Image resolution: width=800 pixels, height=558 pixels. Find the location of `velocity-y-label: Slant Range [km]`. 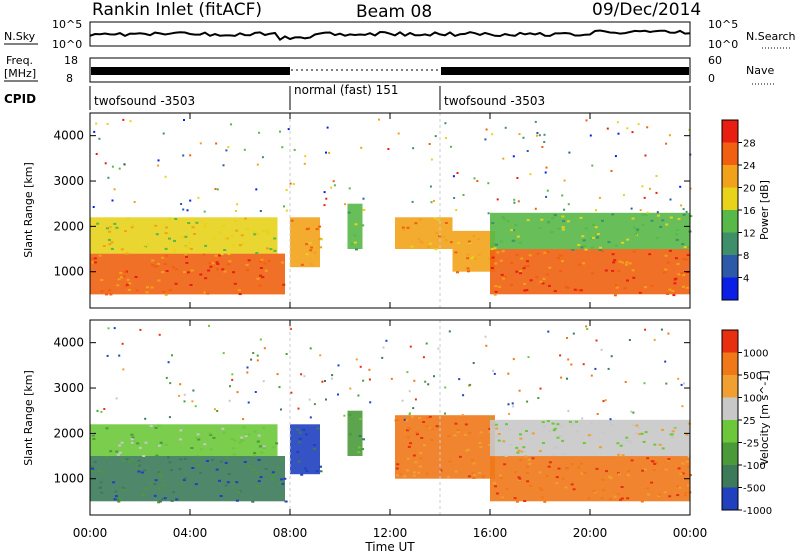

velocity-y-label: Slant Range [km] is located at coordinates (28, 418).